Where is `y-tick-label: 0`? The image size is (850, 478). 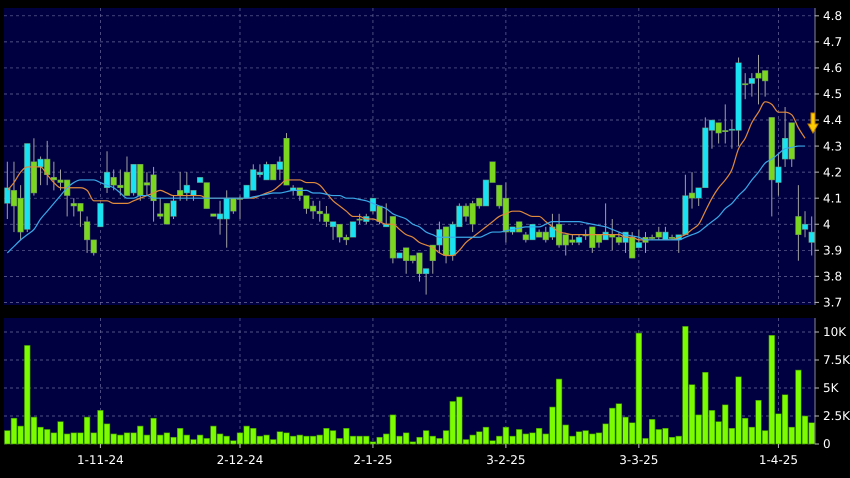 y-tick-label: 0 is located at coordinates (827, 444).